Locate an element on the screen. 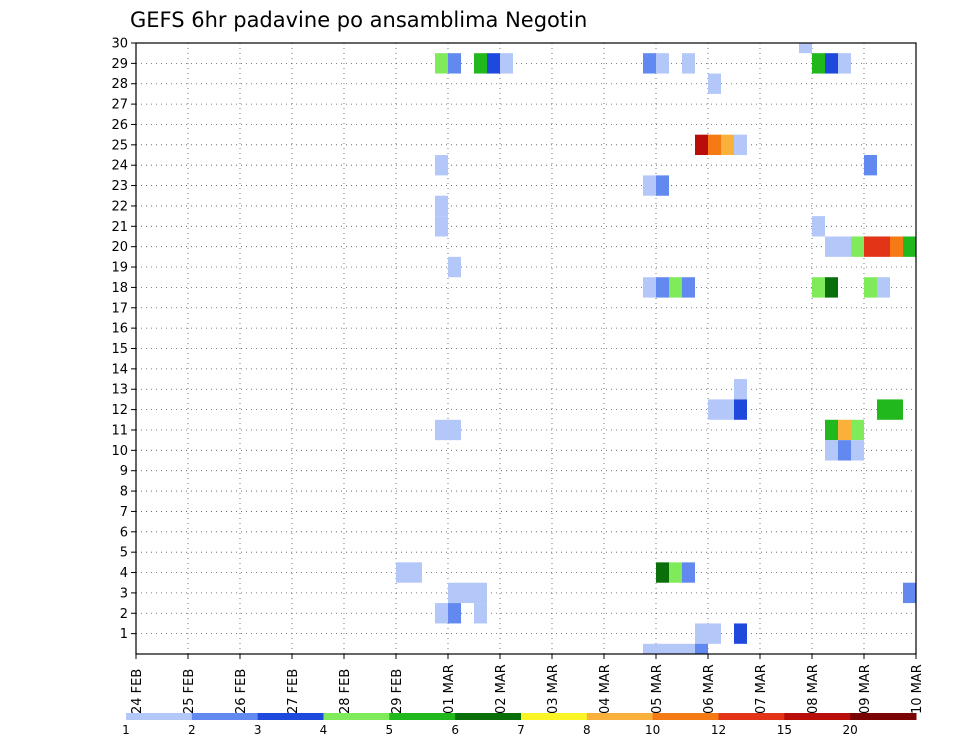 This screenshot has height=742, width=960. x-tick-label-15: 10 MAR is located at coordinates (917, 689).